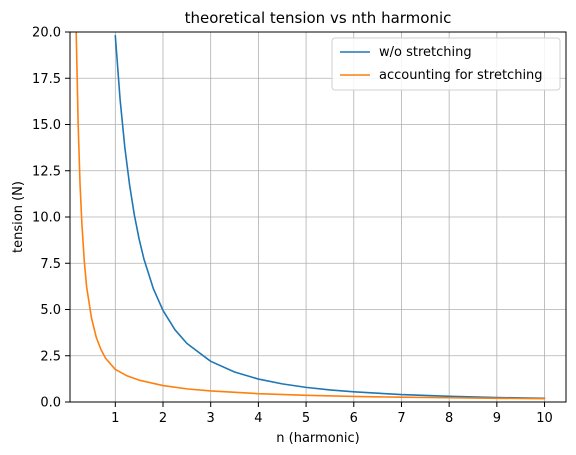 The width and height of the screenshot is (576, 455). Describe the element at coordinates (449, 418) in the screenshot. I see `x-tick-label: 8` at that location.